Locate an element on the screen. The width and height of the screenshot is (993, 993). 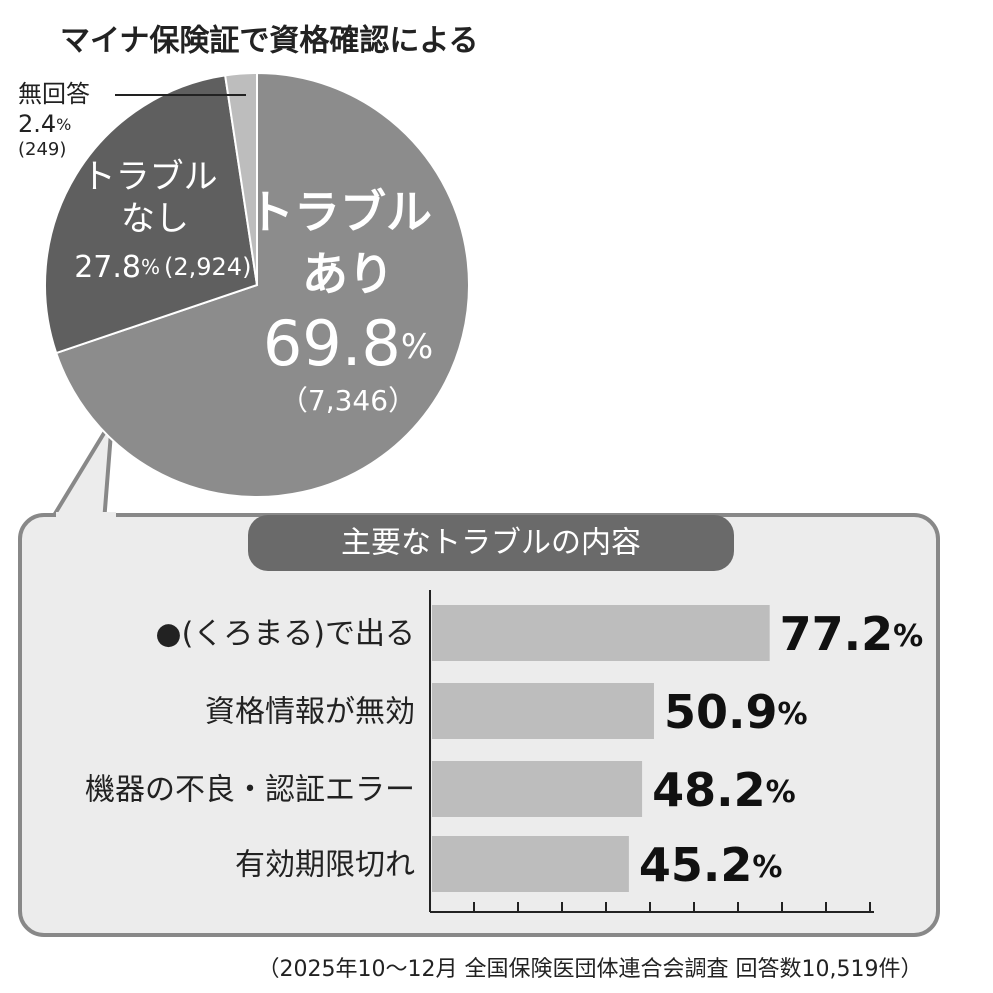
bar-title: 主要なトラブルの内容 is located at coordinates (491, 543).